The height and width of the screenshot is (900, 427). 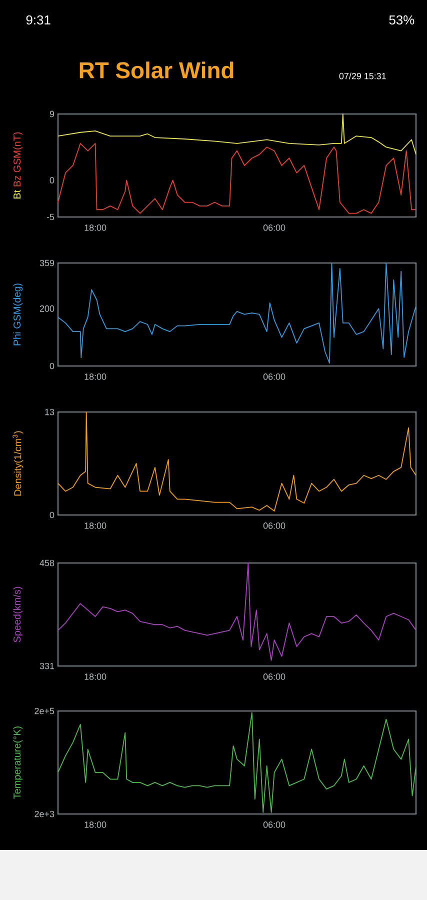 I want to click on y-tick-label: 331, so click(x=47, y=666).